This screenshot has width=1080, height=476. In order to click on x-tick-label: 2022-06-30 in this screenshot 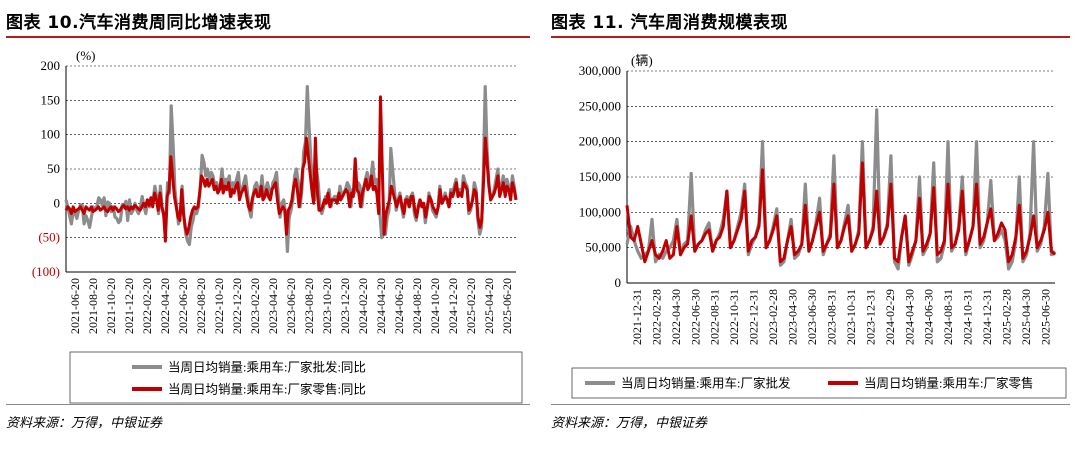, I will do `click(695, 317)`.